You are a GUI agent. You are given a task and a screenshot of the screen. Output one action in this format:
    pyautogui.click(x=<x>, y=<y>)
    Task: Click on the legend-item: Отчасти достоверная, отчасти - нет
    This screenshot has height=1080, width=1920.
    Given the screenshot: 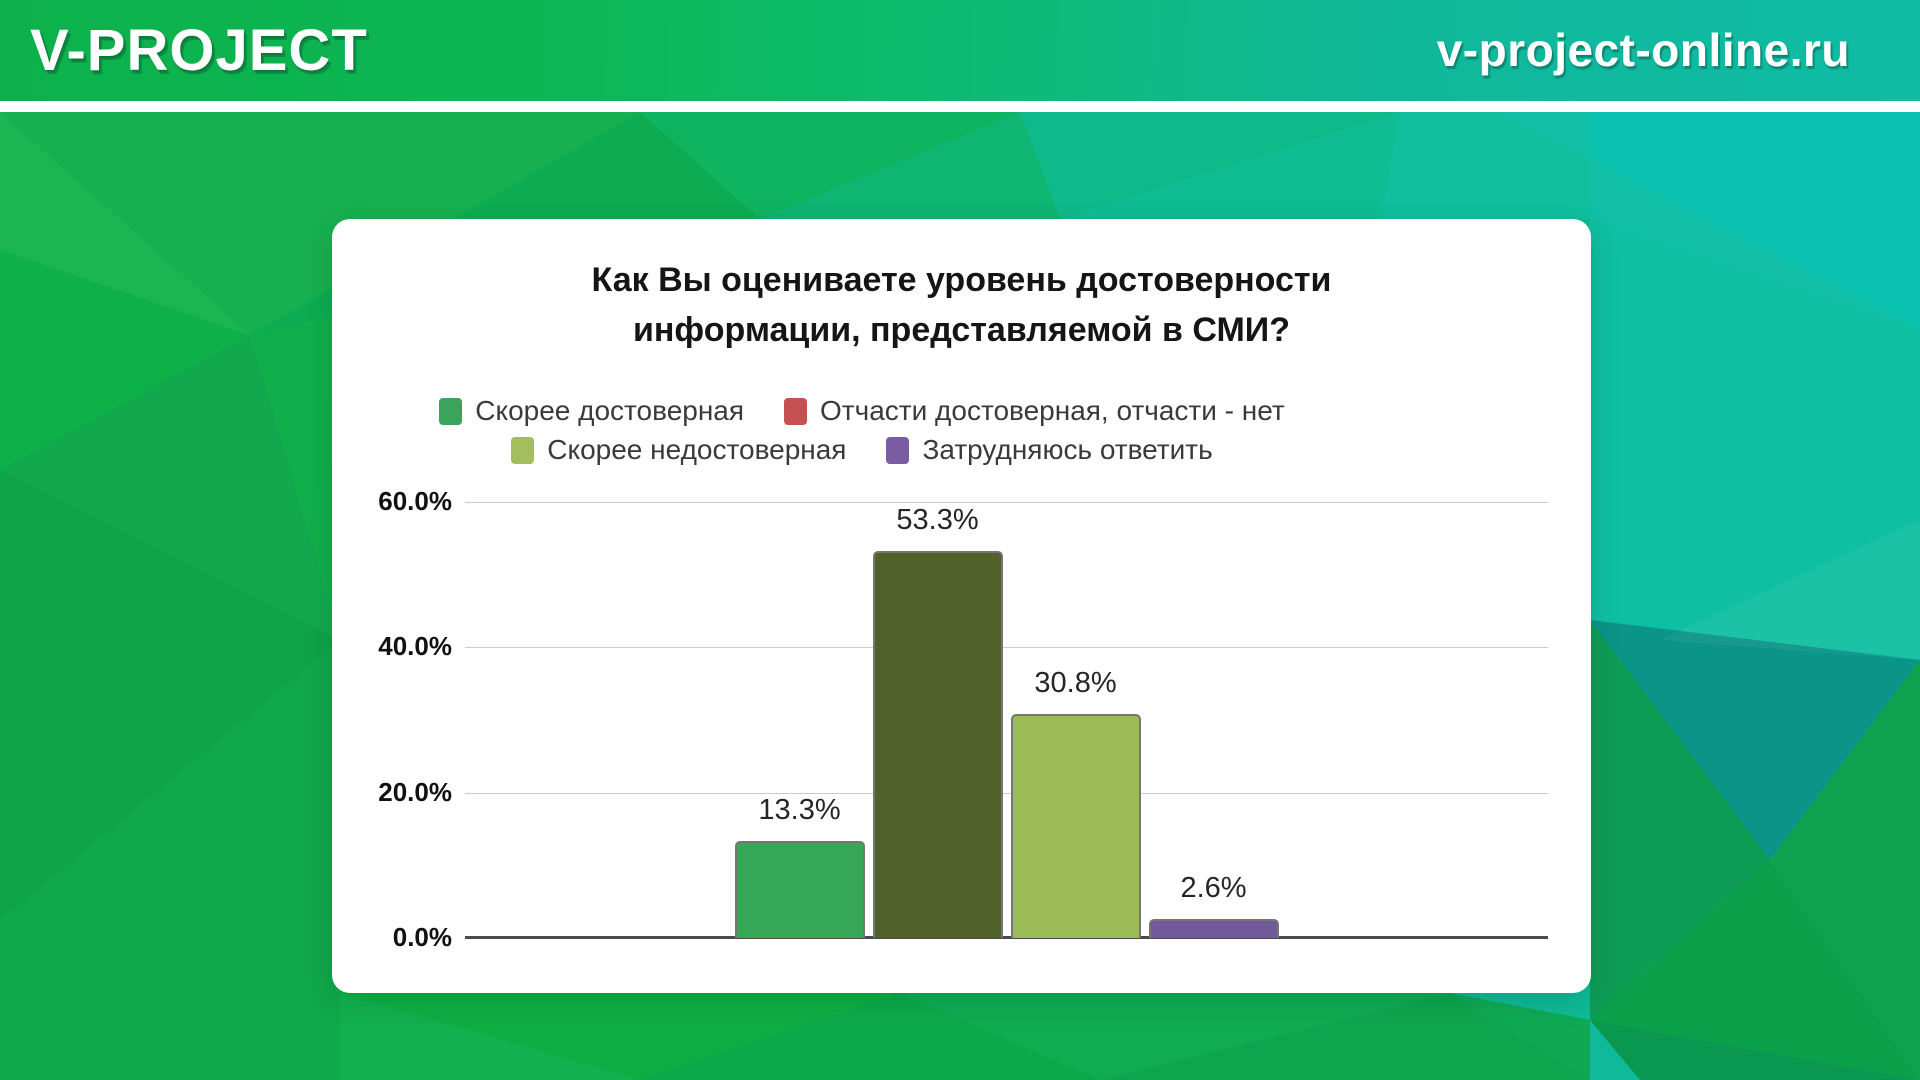 What is the action you would take?
    pyautogui.click(x=1034, y=411)
    